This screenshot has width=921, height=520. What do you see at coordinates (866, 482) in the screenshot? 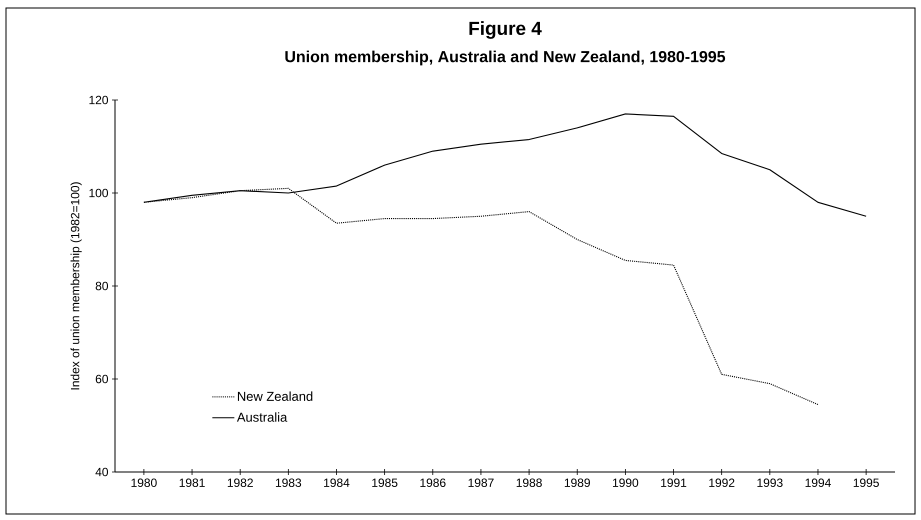
I see `x-tick-label: 1995` at bounding box center [866, 482].